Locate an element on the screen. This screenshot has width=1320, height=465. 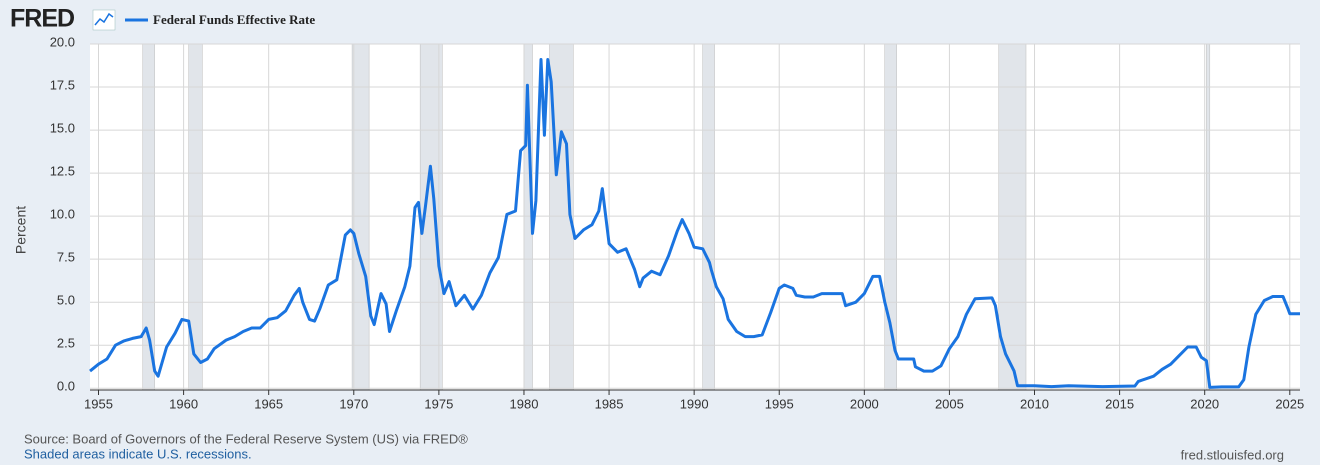
x-tick-label: 1955 is located at coordinates (98, 403).